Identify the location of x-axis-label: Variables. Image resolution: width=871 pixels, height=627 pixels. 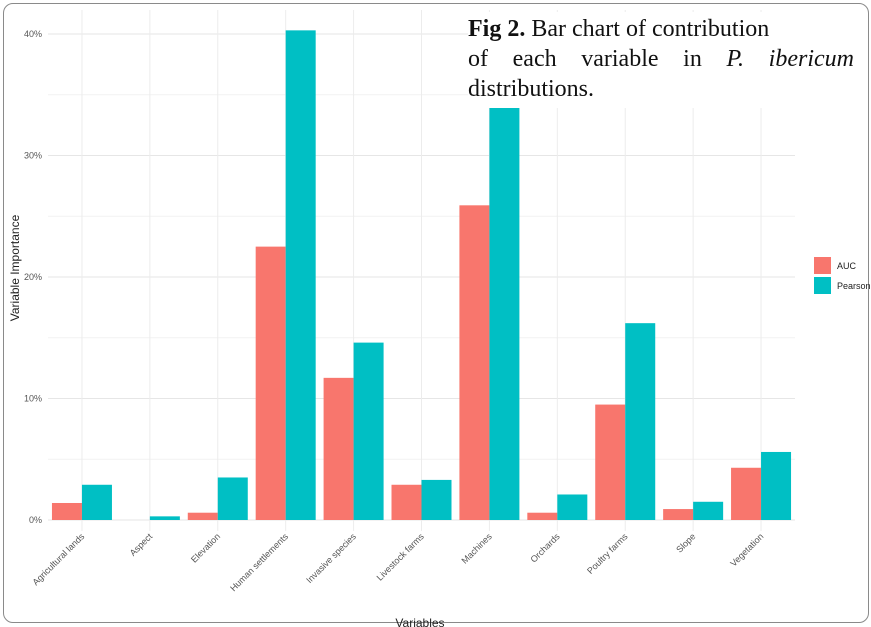
(419, 621).